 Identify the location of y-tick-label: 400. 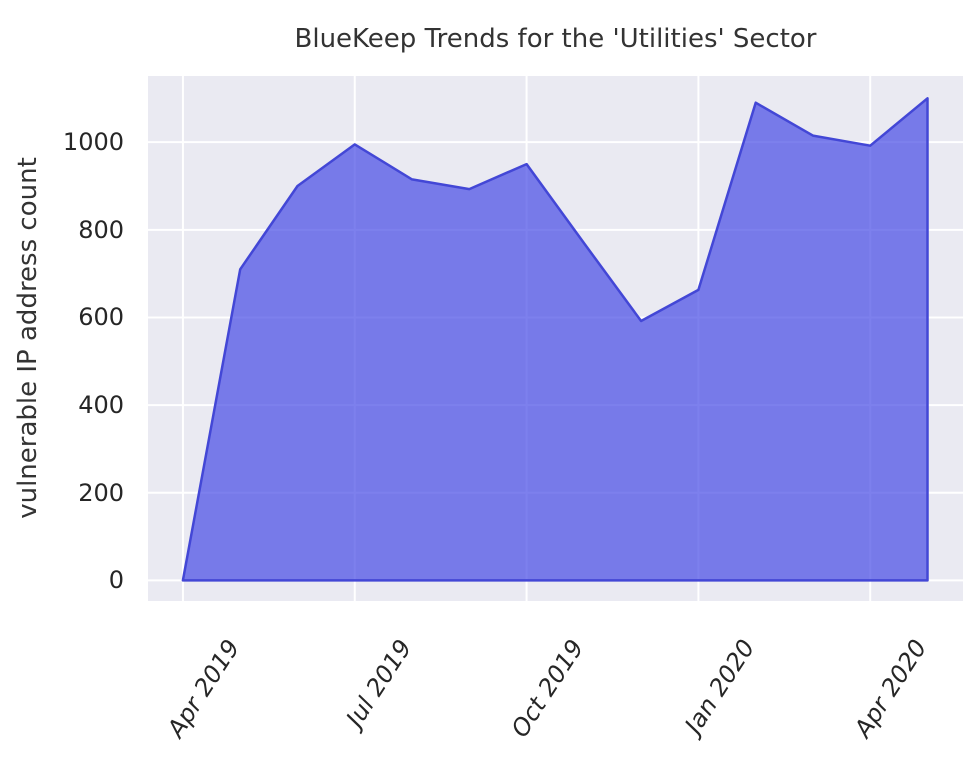
(101, 405).